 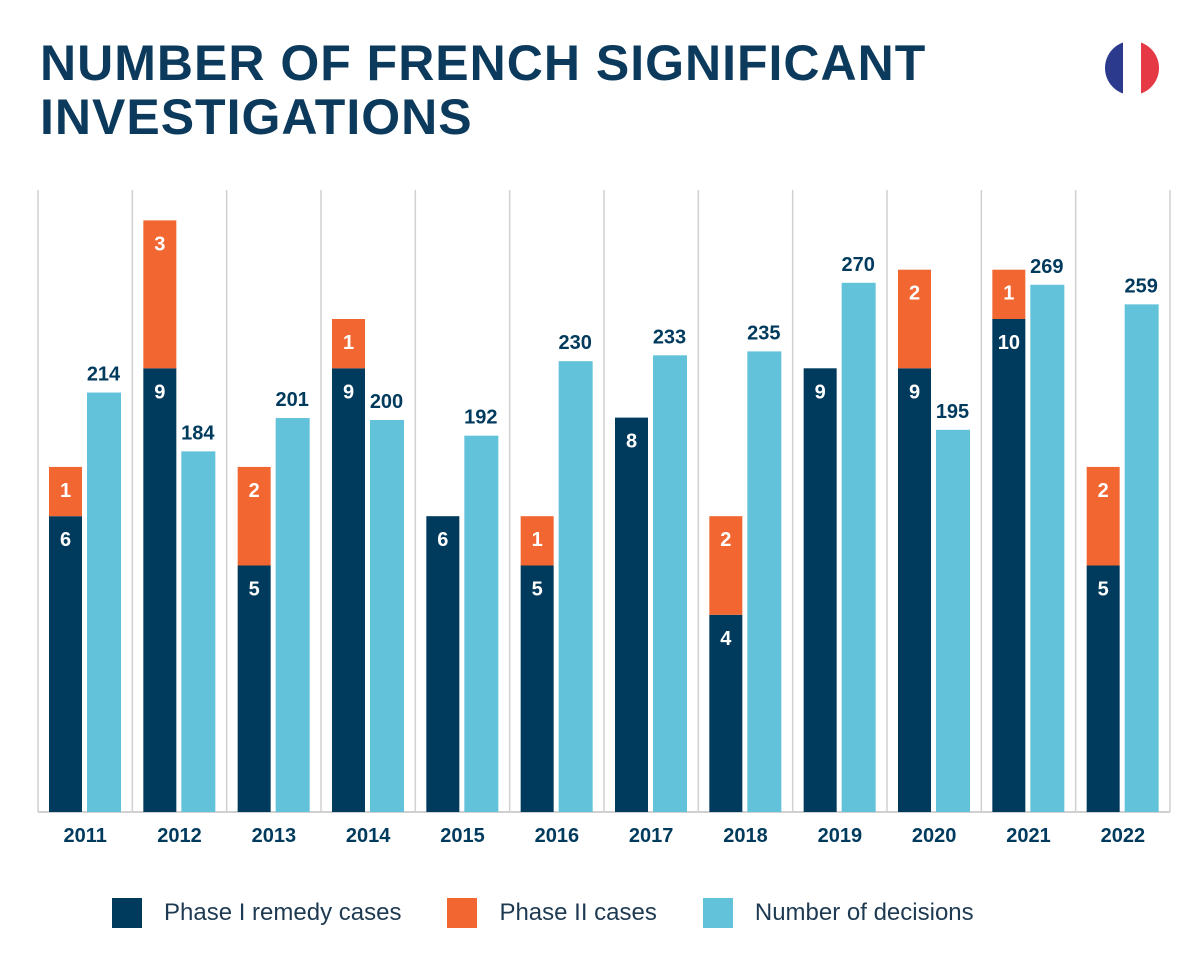 I want to click on label-phase2-2018: 2, so click(x=725, y=540).